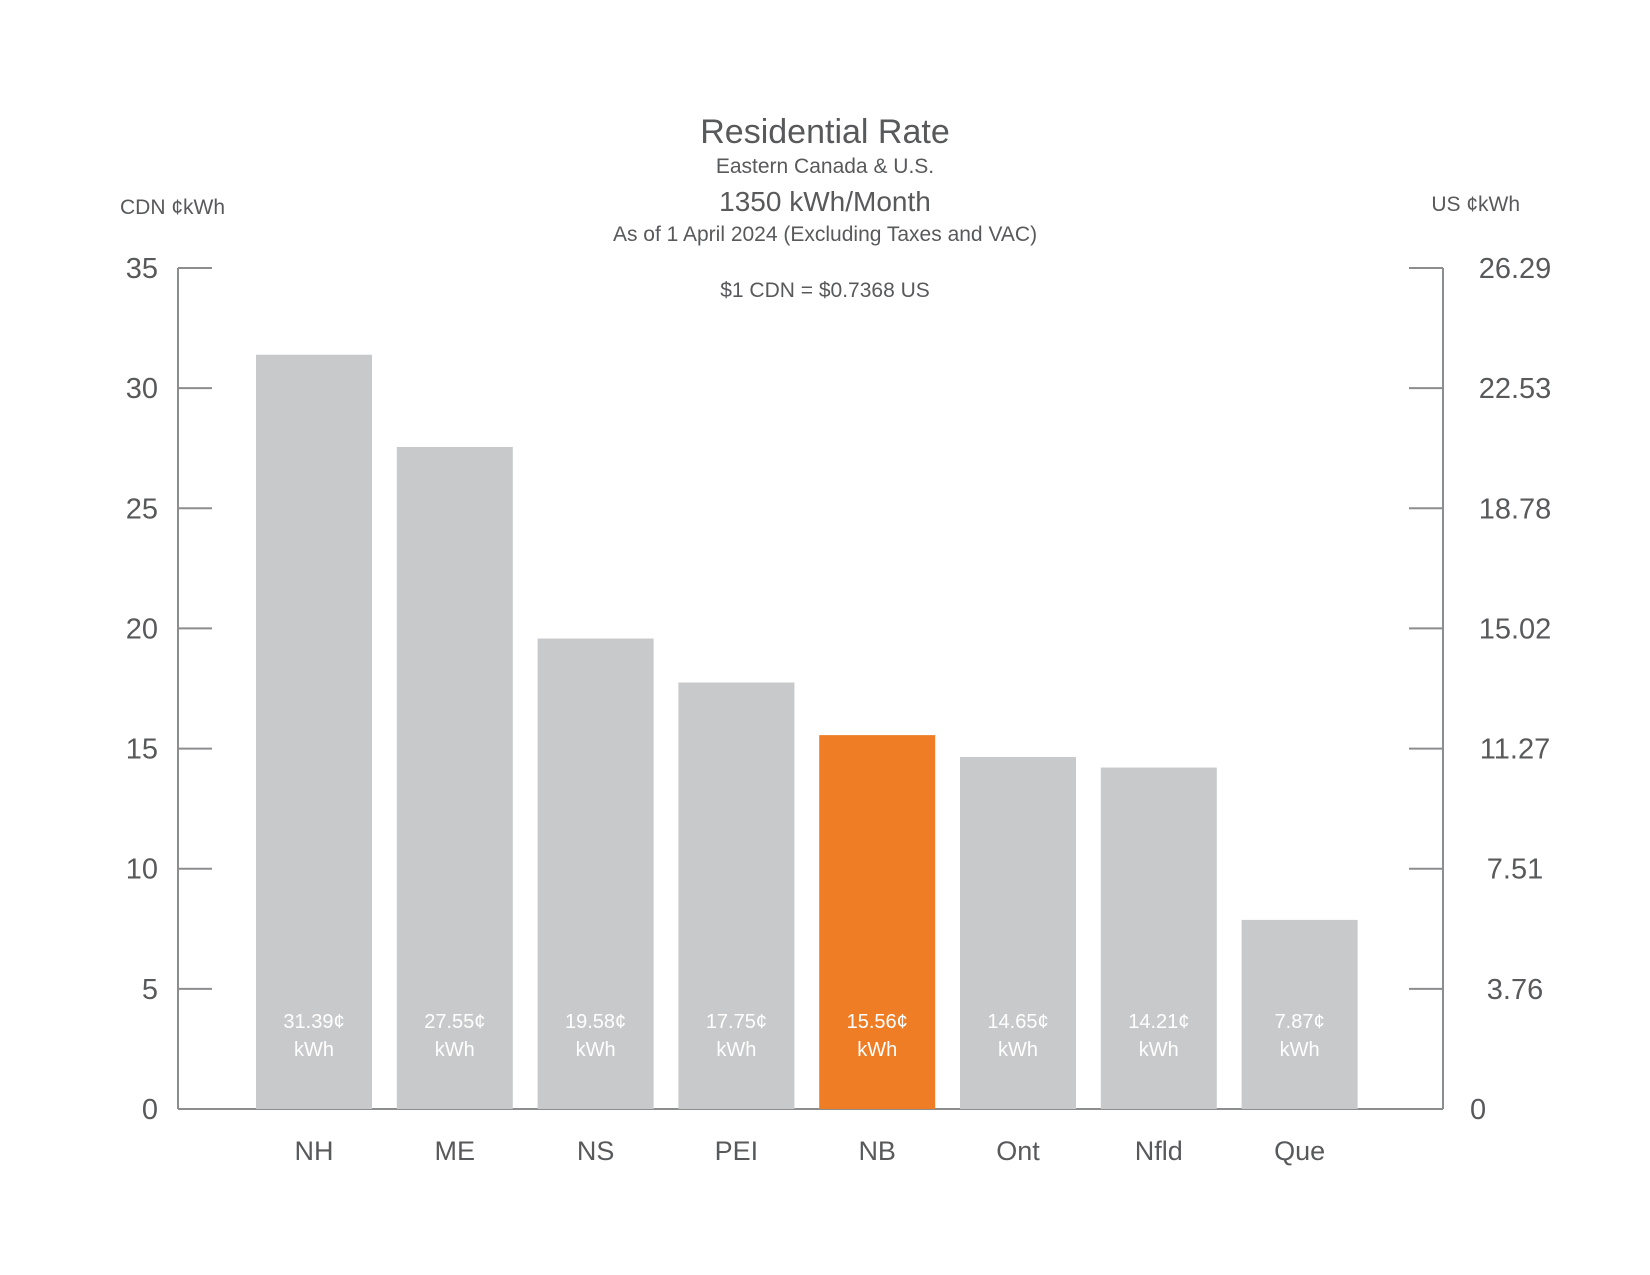  What do you see at coordinates (1299, 1151) in the screenshot?
I see `category-label: Que` at bounding box center [1299, 1151].